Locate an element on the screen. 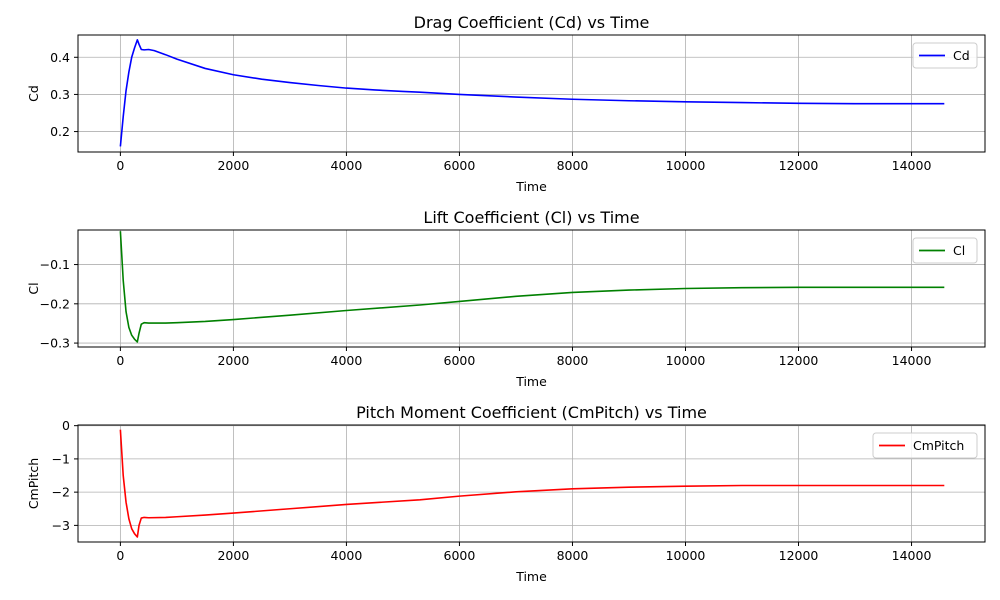 The width and height of the screenshot is (1000, 600). series-line-cd is located at coordinates (532, 93).